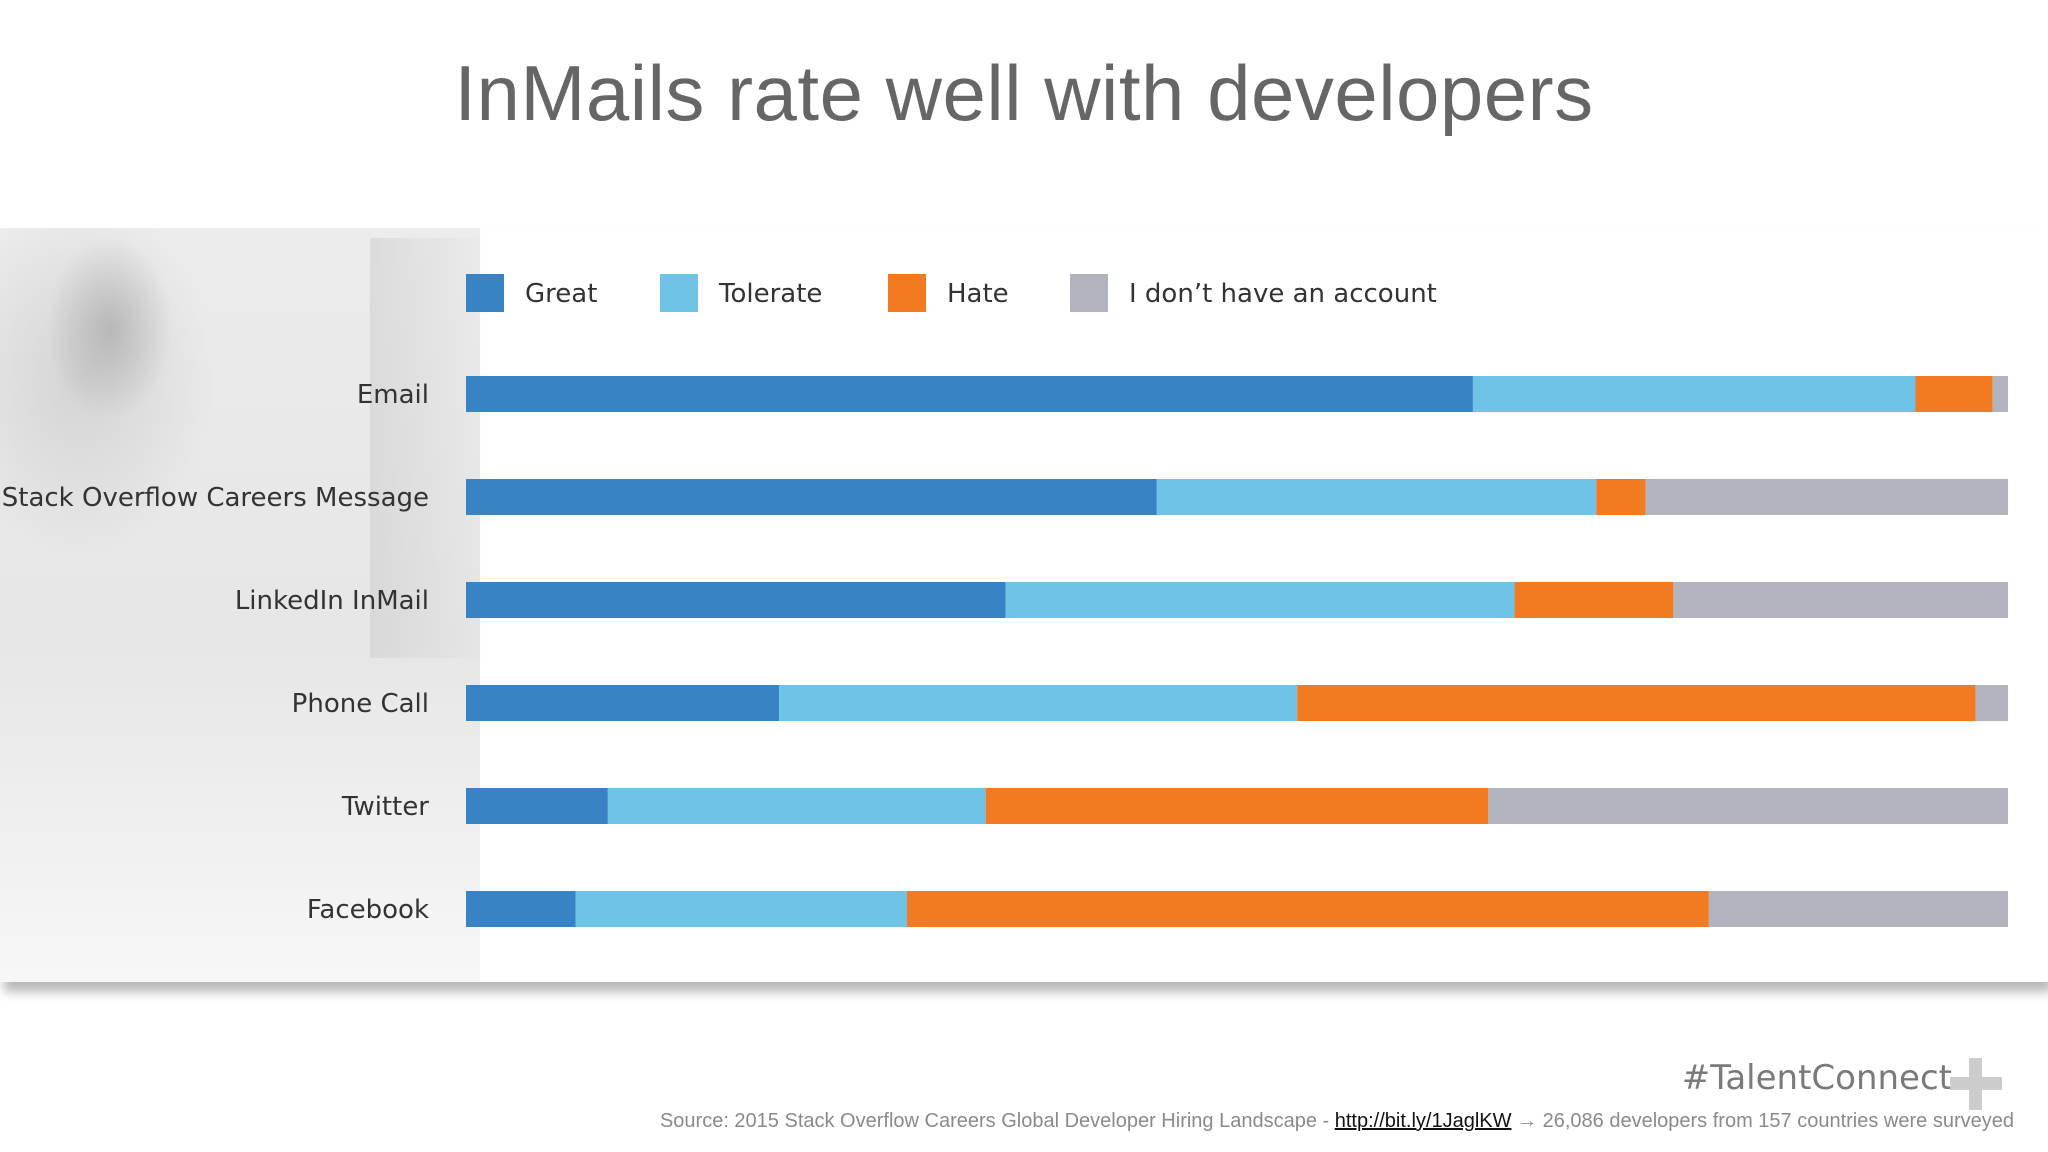 This screenshot has width=2048, height=1152. I want to click on brand-hashtag: #TalentConnect, so click(1816, 1078).